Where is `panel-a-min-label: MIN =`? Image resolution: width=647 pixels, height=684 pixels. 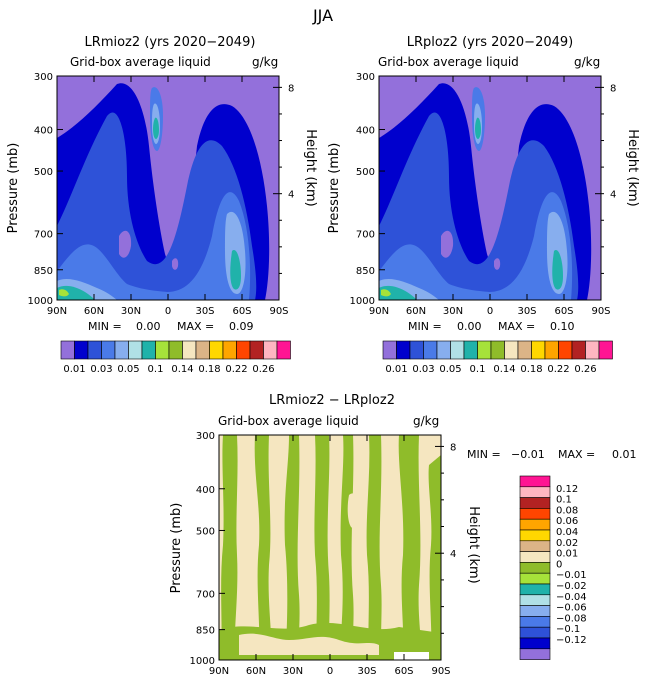 panel-a-min-label: MIN = is located at coordinates (105, 326).